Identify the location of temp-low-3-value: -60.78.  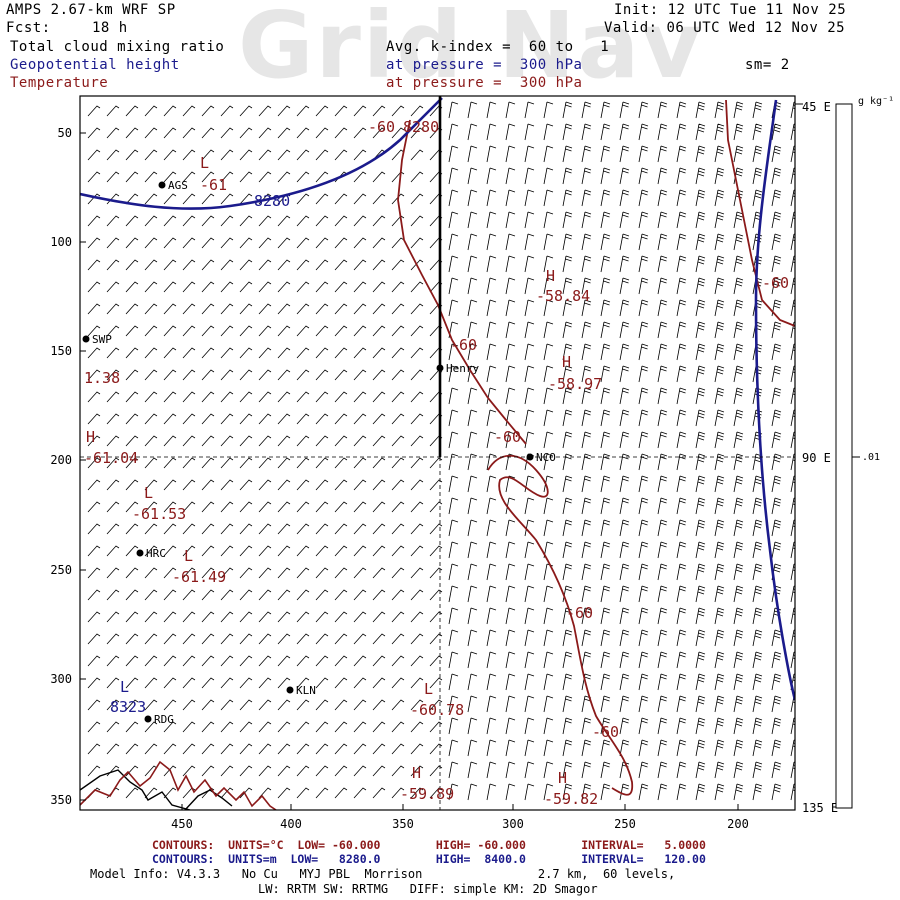
(437, 710).